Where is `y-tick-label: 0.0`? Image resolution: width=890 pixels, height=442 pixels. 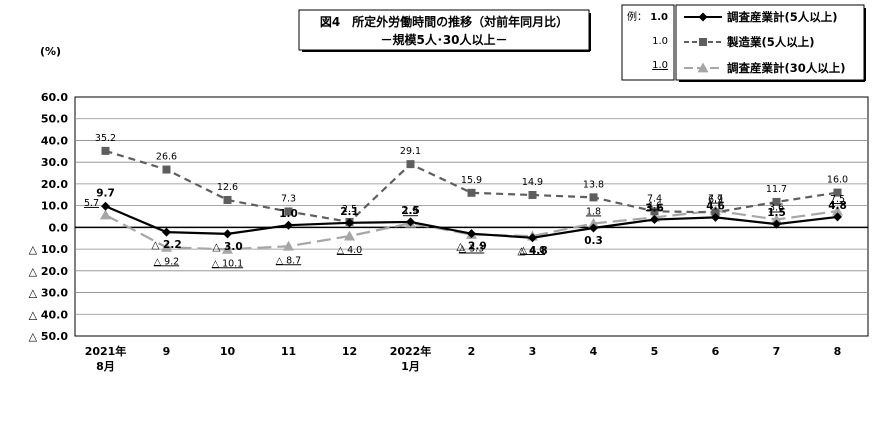
y-tick-label: 0.0 is located at coordinates (59, 227).